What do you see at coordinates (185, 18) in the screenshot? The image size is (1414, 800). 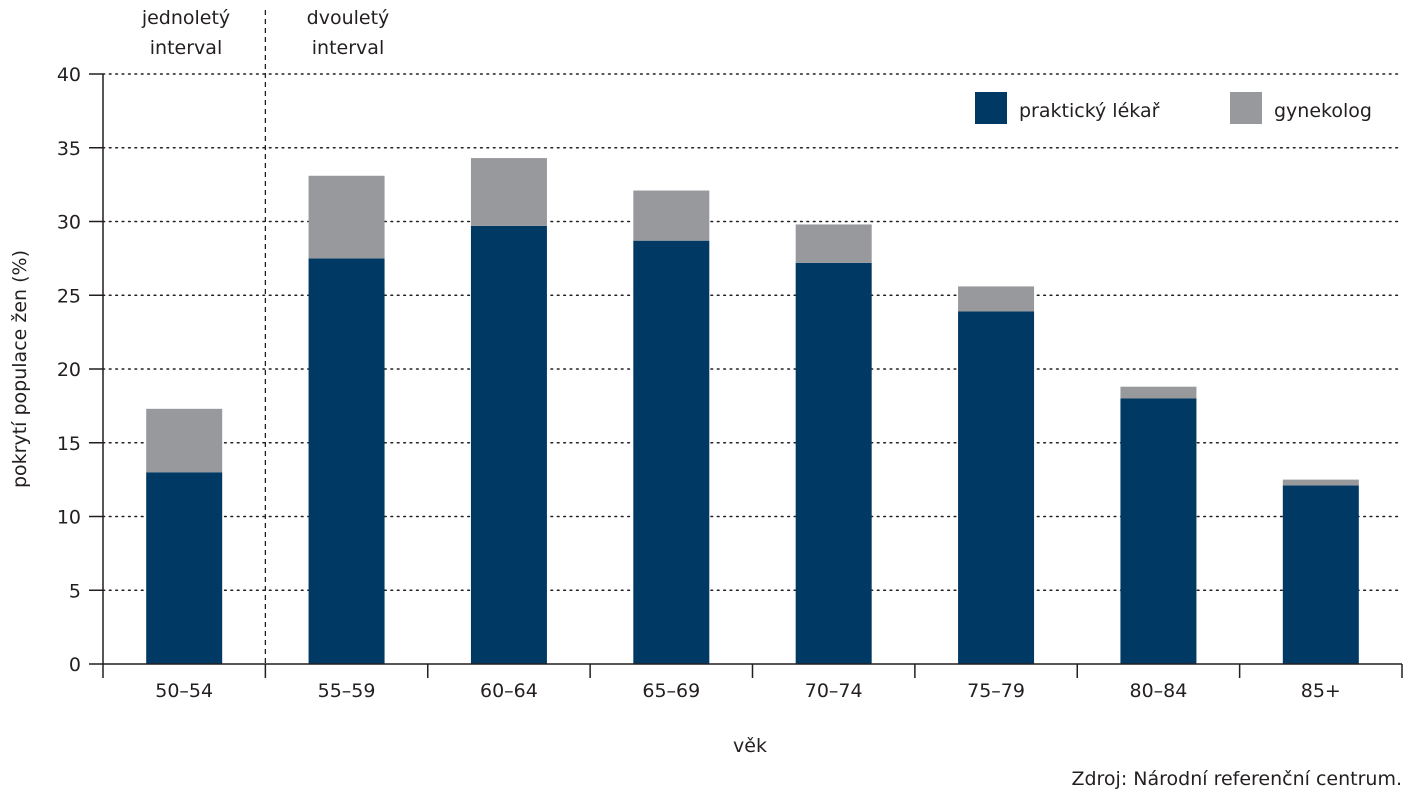 I see `annotation-single-interval-line1: jednoletý` at bounding box center [185, 18].